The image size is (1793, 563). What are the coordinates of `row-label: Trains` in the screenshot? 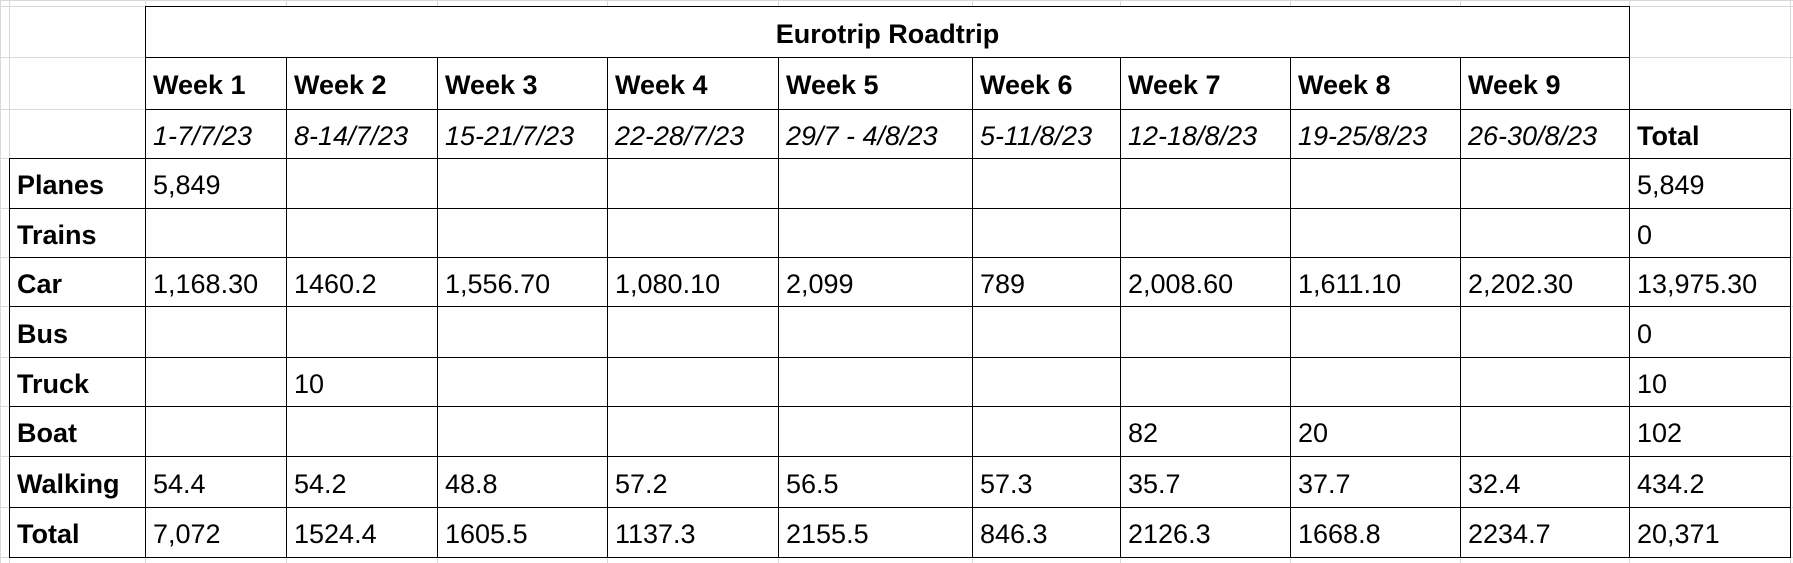 It's located at (77, 233).